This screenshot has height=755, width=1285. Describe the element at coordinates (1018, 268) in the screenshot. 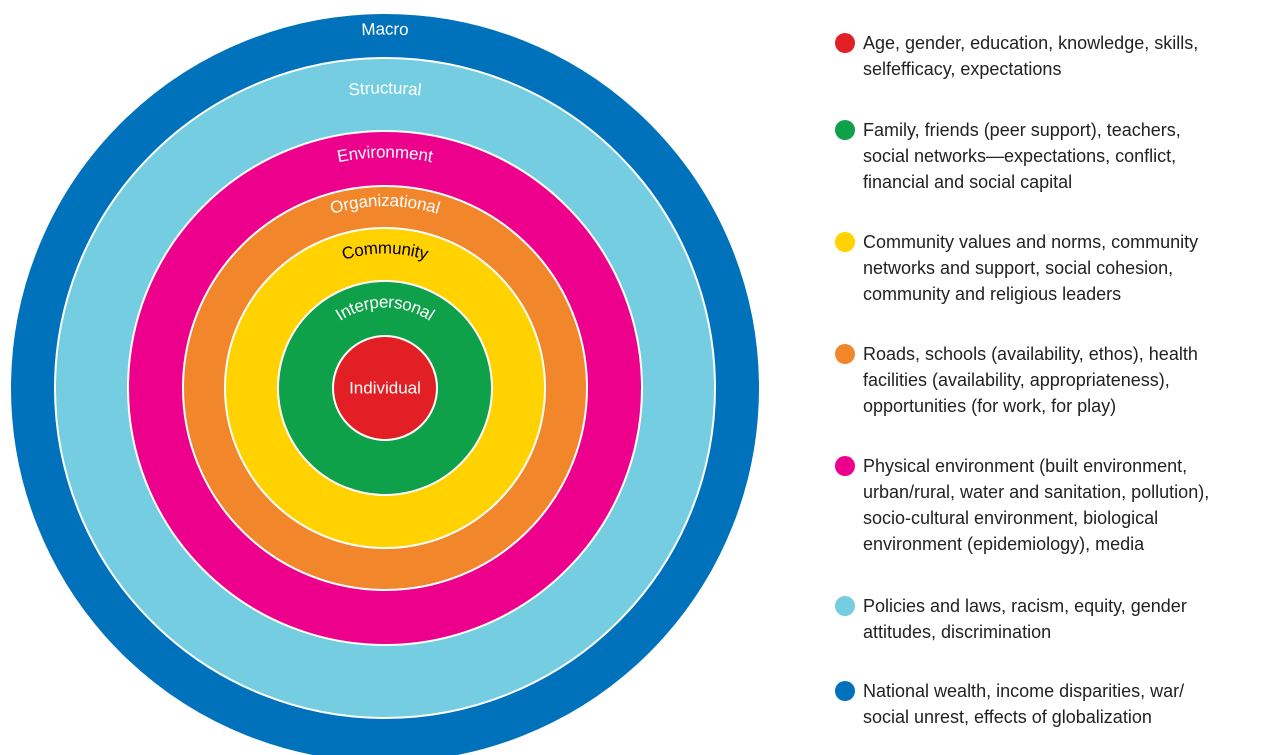

I see `legend-text: networks and support, social cohesion,` at that location.